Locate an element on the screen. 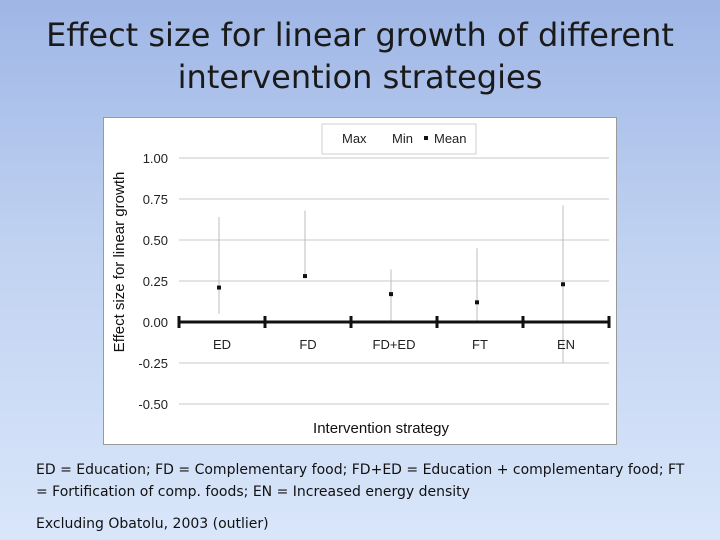 This screenshot has width=720, height=540. axis-layer is located at coordinates (394, 322).